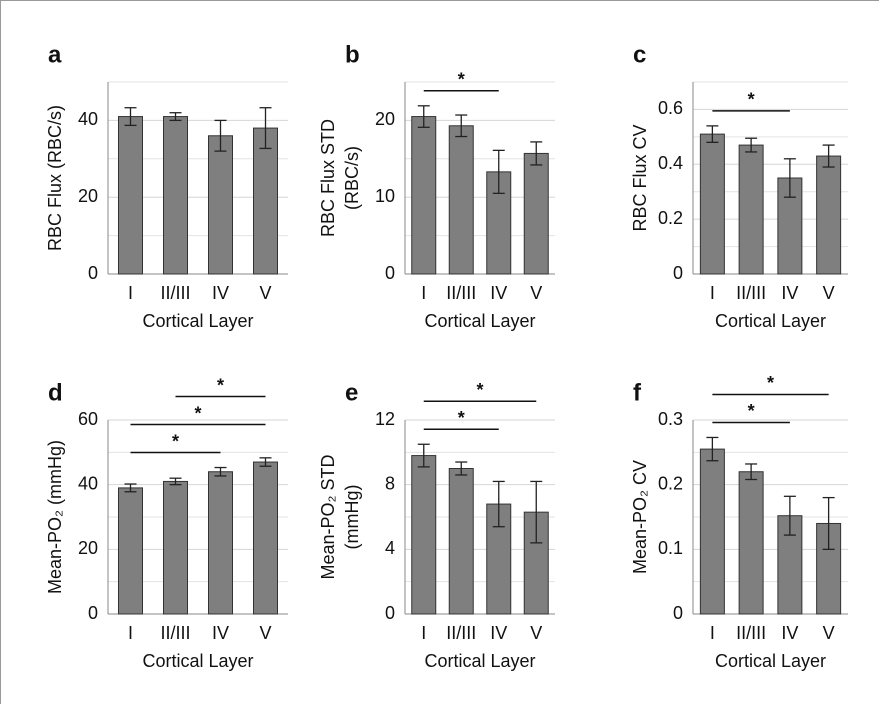  I want to click on y-axis-label: RBC Flux (RBC/s), so click(55, 178).